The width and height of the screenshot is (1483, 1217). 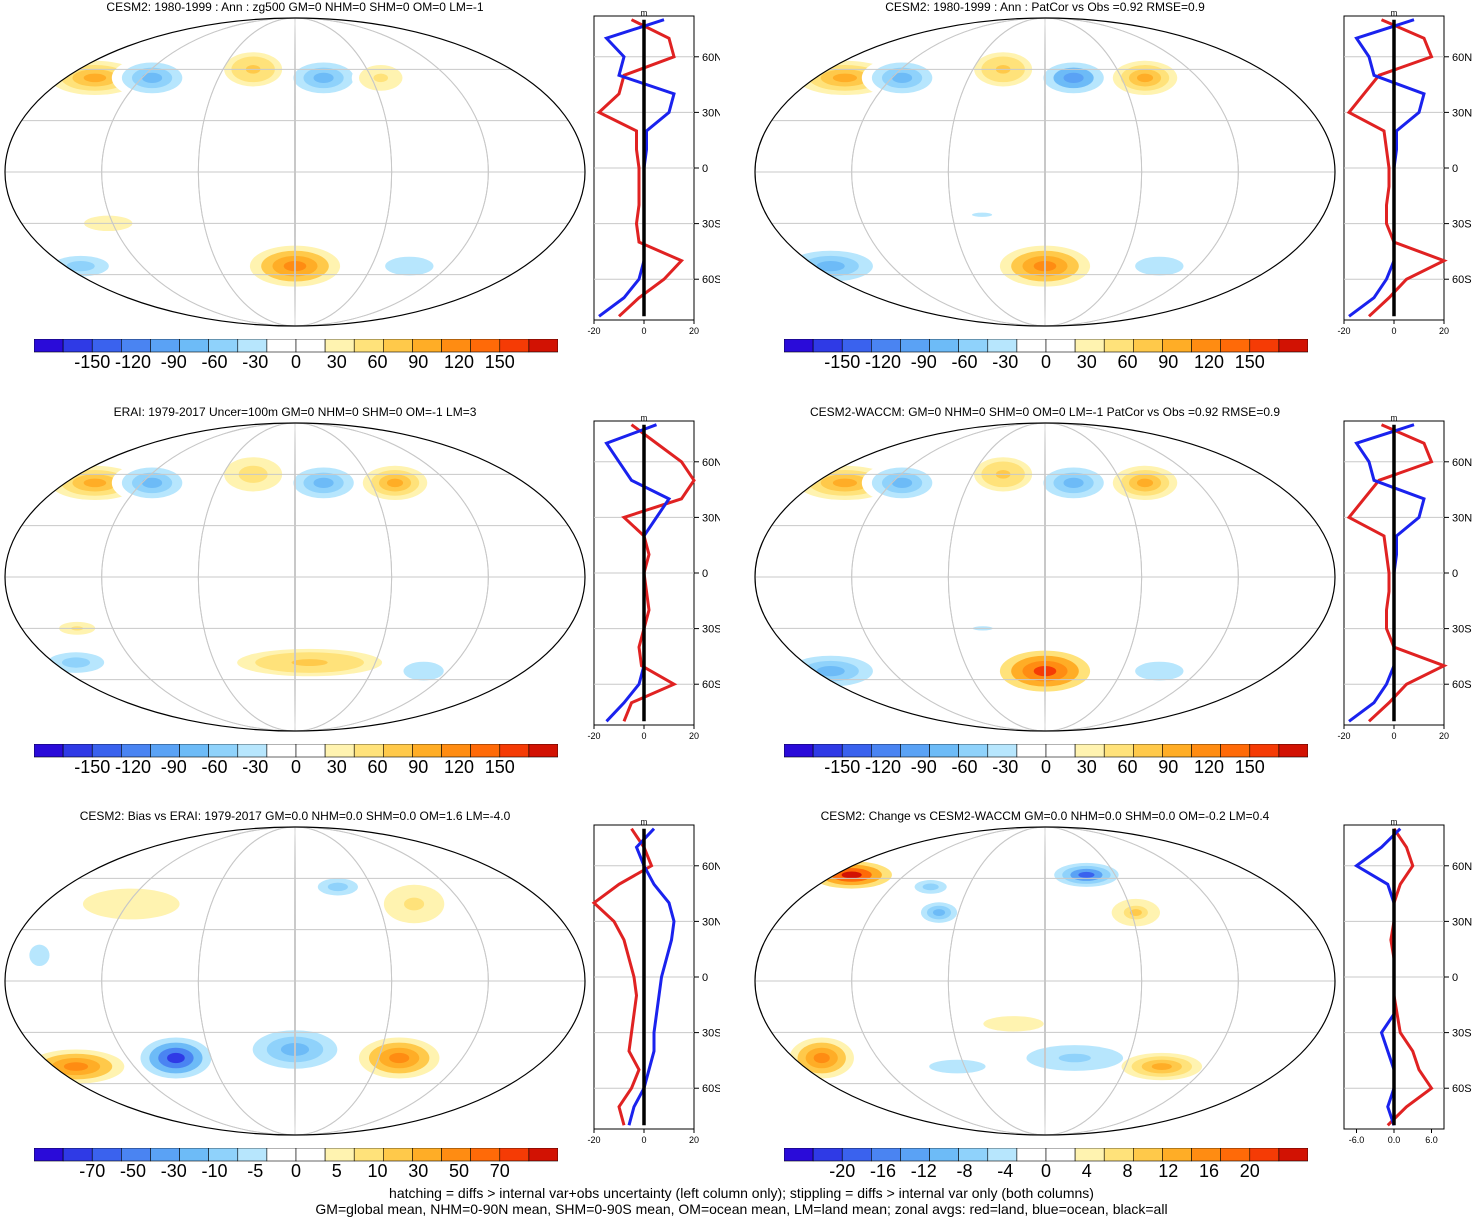 What do you see at coordinates (1209, 1171) in the screenshot?
I see `colorbar-tick-label: 16` at bounding box center [1209, 1171].